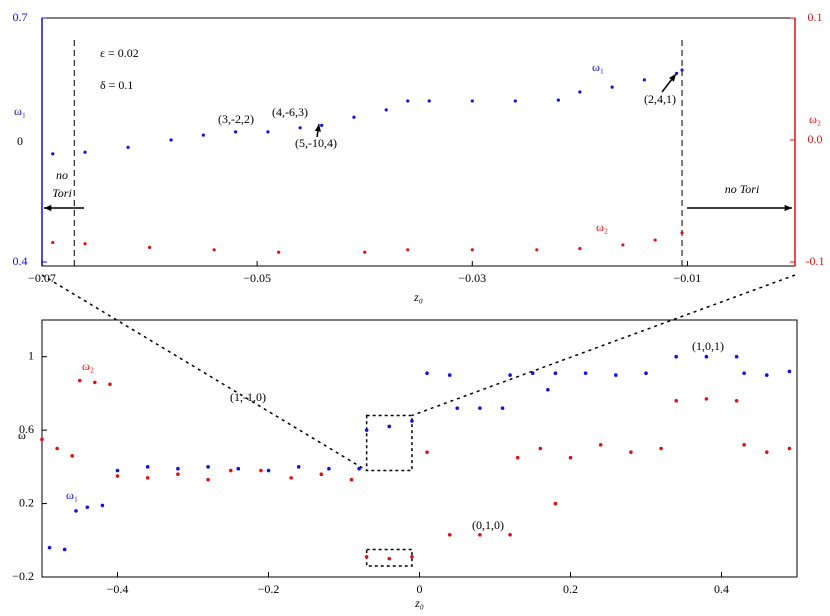 The image size is (830, 616). What do you see at coordinates (721, 589) in the screenshot?
I see `x-tick-label: 0.4` at bounding box center [721, 589].